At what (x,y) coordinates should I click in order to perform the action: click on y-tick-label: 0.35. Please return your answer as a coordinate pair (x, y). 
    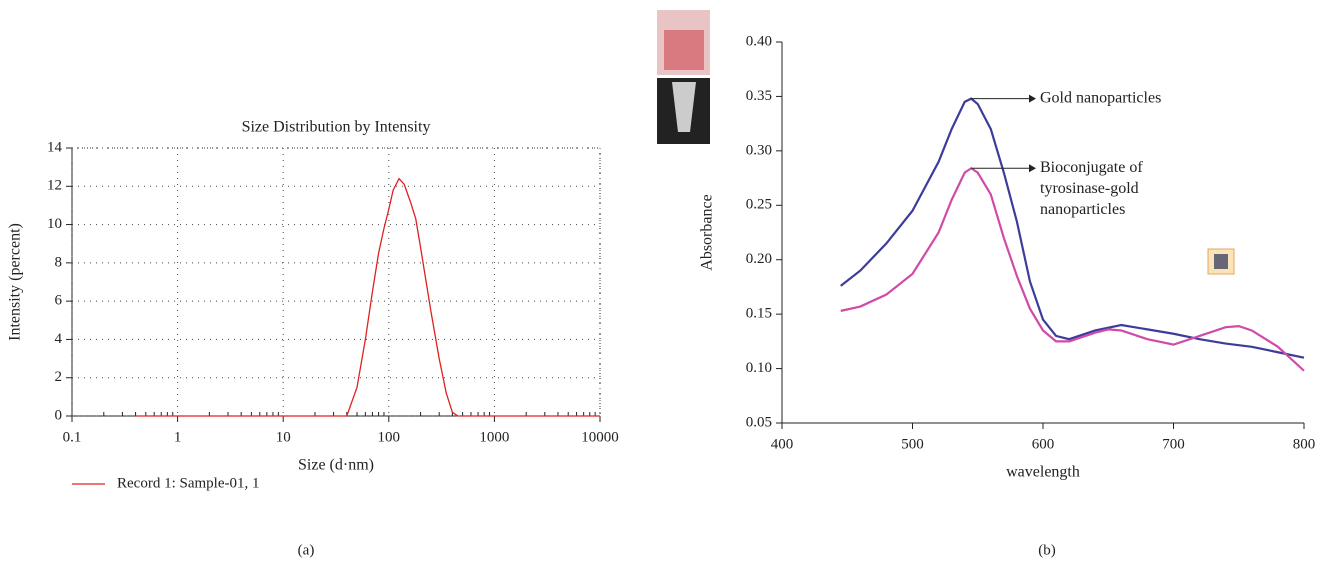
    Looking at the image, I should click on (759, 96).